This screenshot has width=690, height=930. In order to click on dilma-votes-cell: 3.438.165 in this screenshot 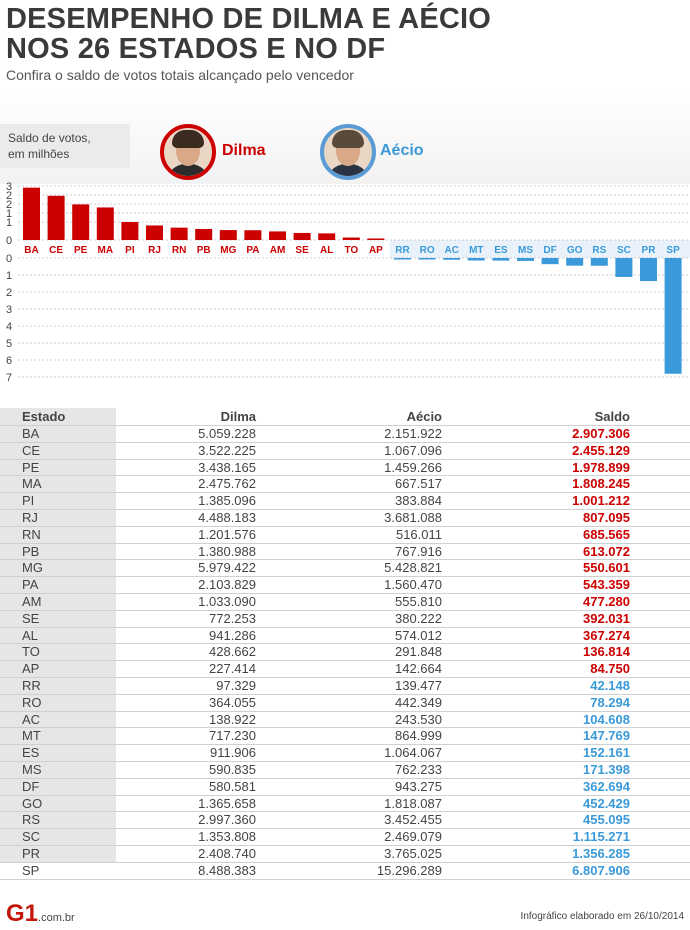, I will do `click(227, 467)`.